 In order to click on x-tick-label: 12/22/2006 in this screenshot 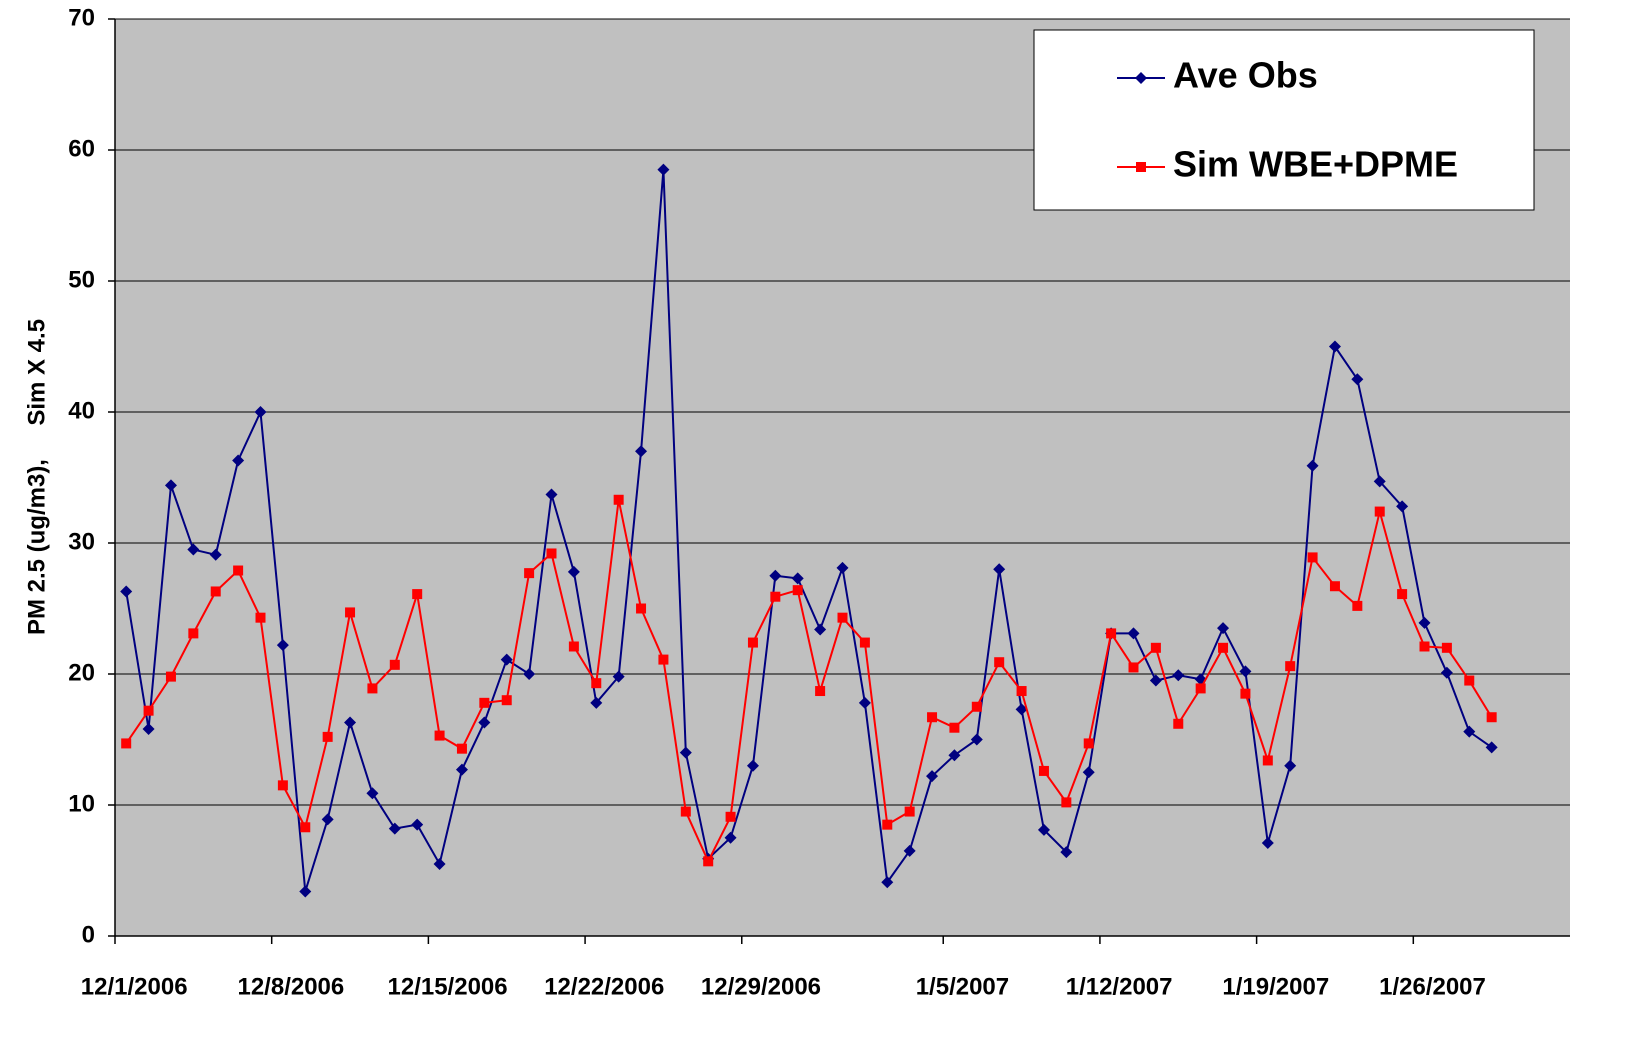, I will do `click(604, 986)`.